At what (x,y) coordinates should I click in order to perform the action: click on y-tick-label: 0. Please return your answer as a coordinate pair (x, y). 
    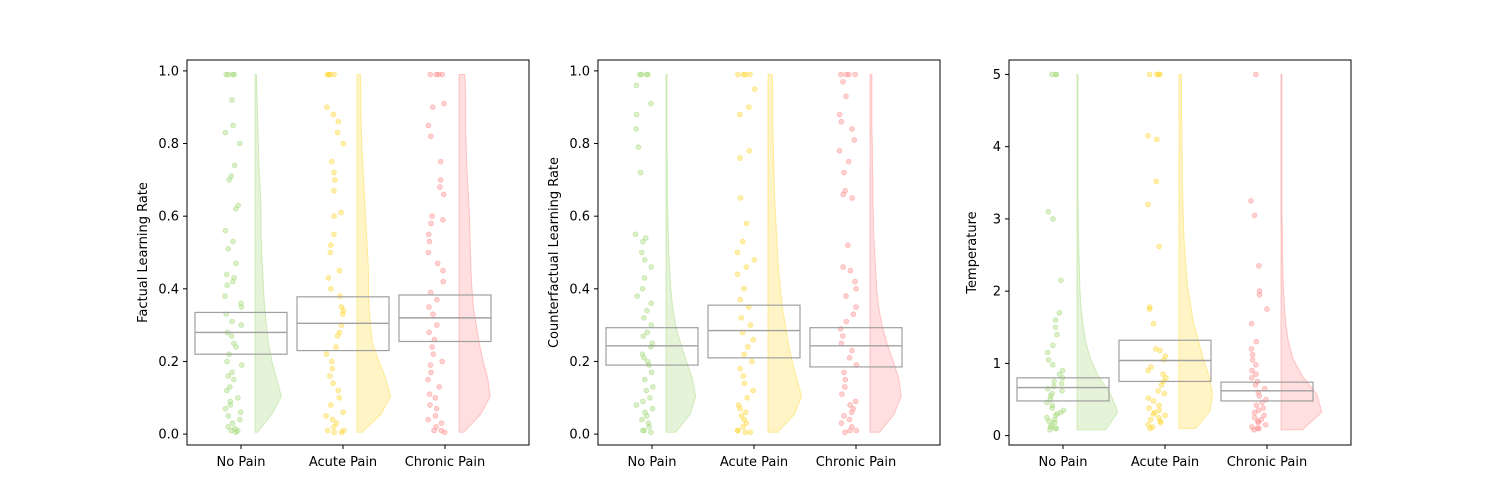
    Looking at the image, I should click on (997, 436).